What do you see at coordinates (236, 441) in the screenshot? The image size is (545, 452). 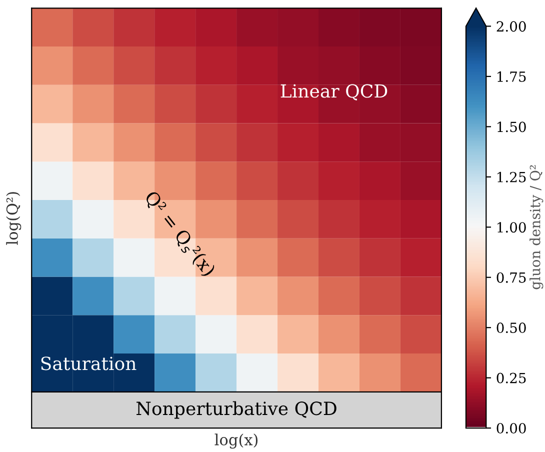 I see `x-axis-title: log(x)` at bounding box center [236, 441].